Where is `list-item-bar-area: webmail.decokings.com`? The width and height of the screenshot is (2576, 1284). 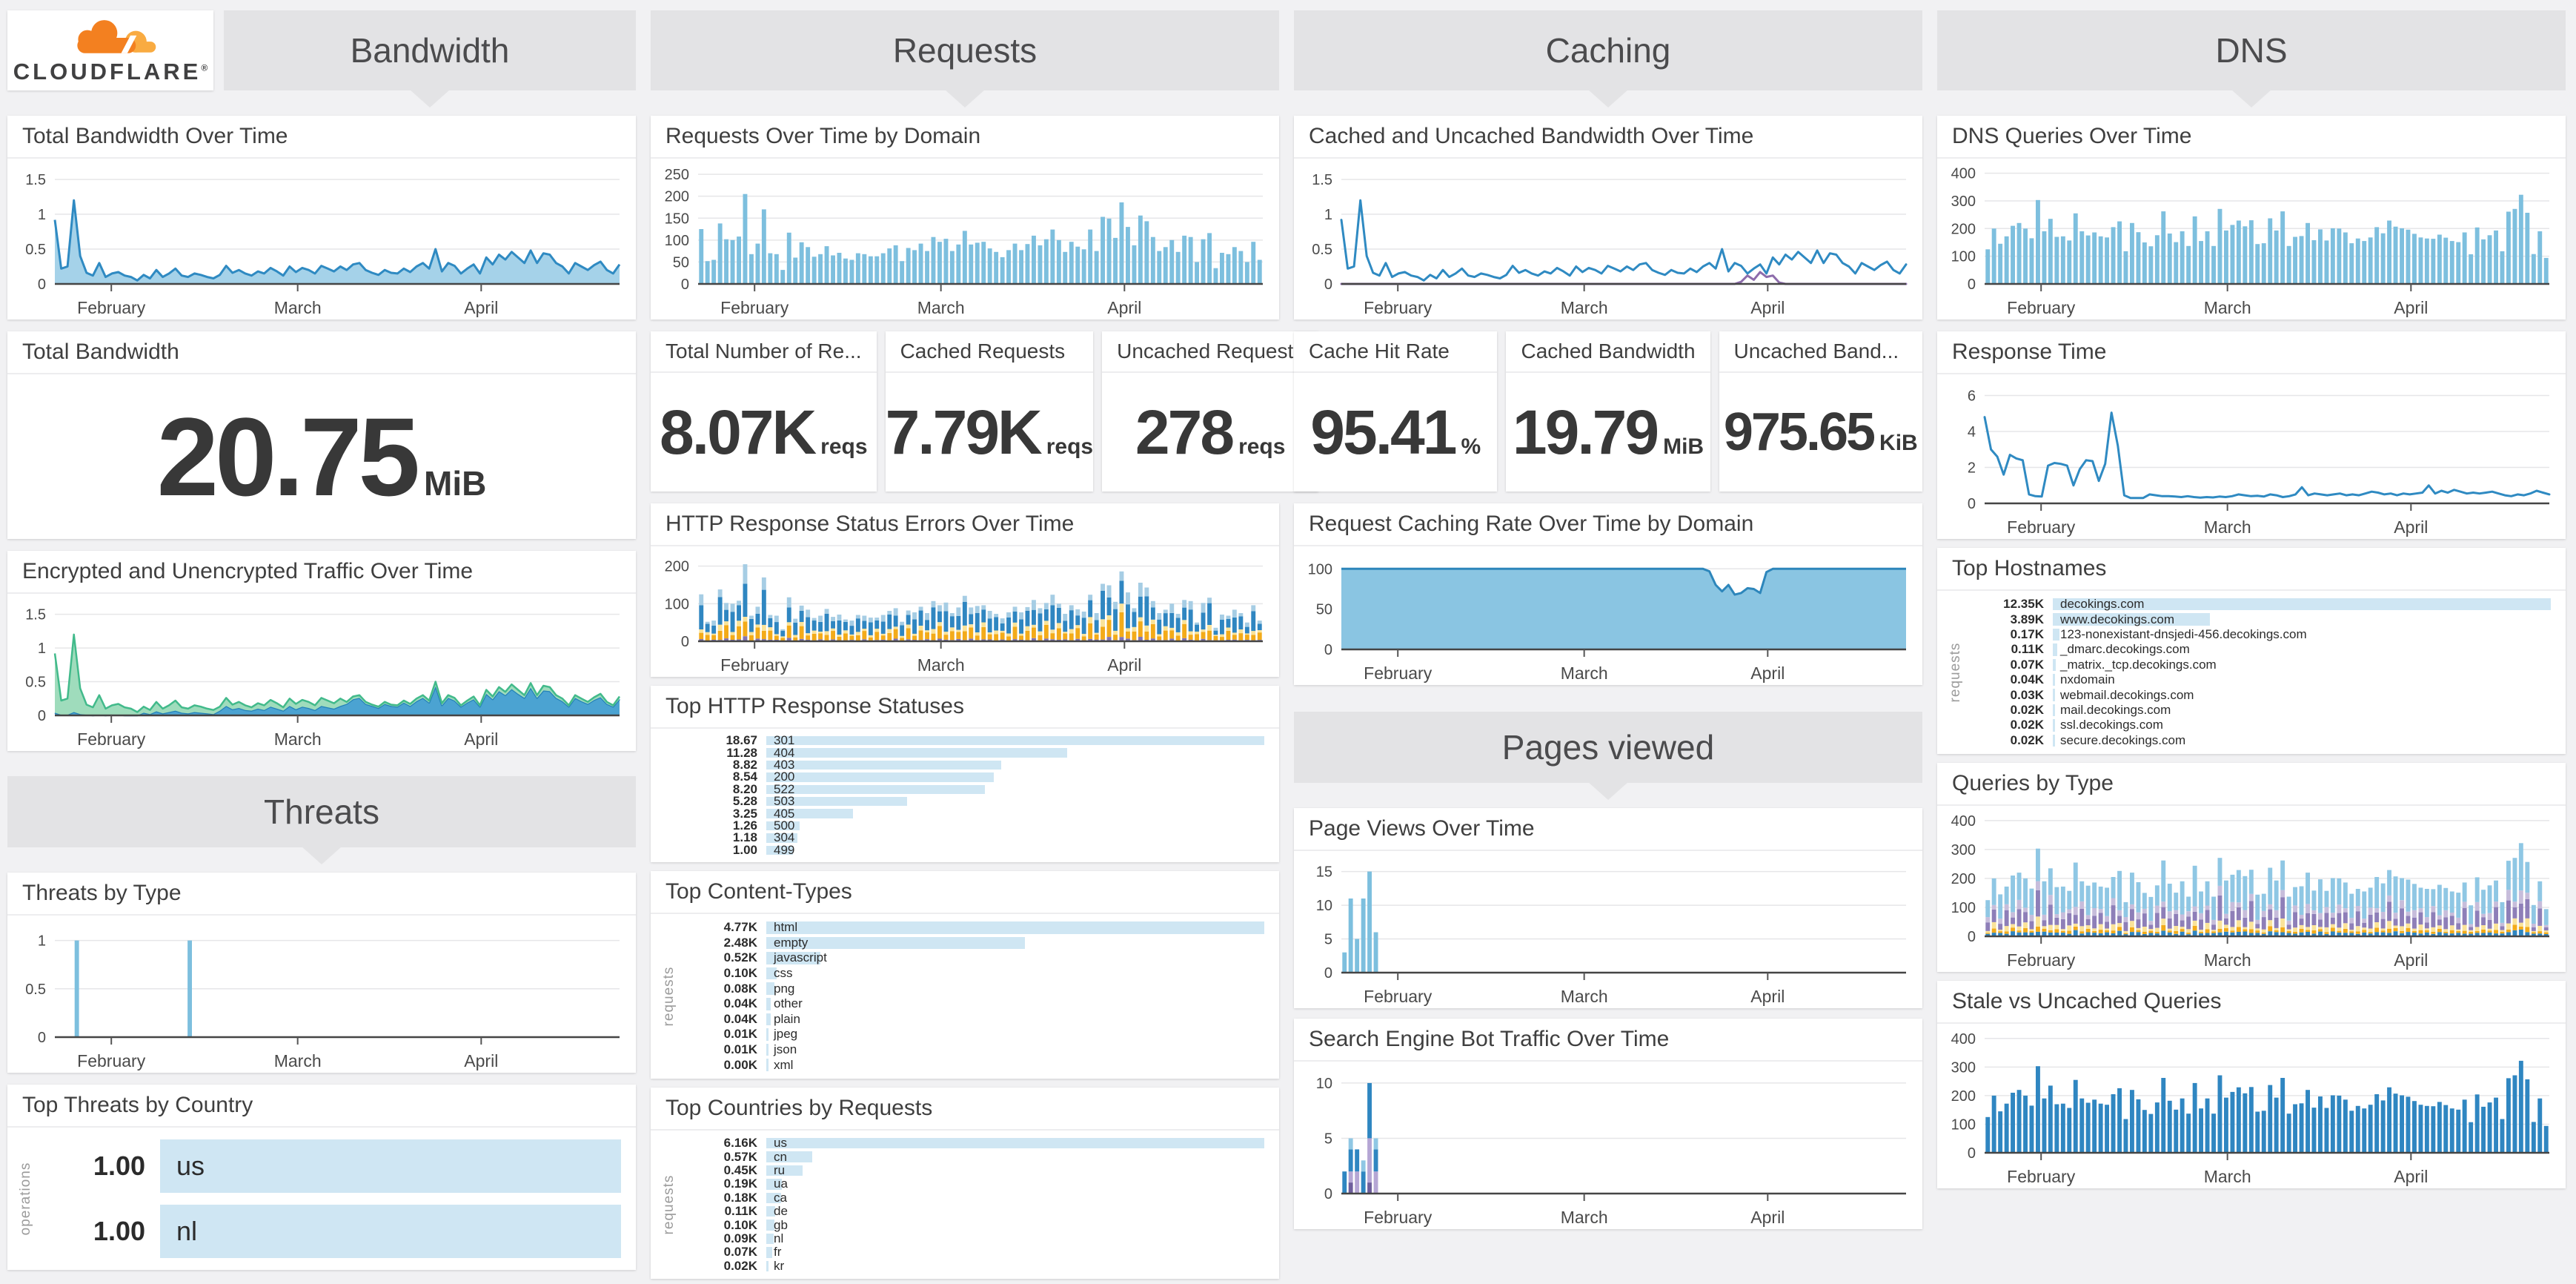
list-item-bar-area: webmail.decokings.com is located at coordinates (2302, 695).